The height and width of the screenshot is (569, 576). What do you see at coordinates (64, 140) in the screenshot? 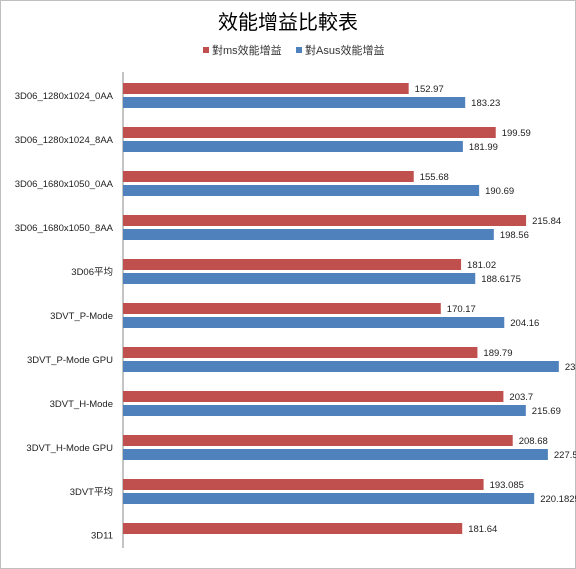
I see `category-label: 3D06_1280x1024_8AA` at bounding box center [64, 140].